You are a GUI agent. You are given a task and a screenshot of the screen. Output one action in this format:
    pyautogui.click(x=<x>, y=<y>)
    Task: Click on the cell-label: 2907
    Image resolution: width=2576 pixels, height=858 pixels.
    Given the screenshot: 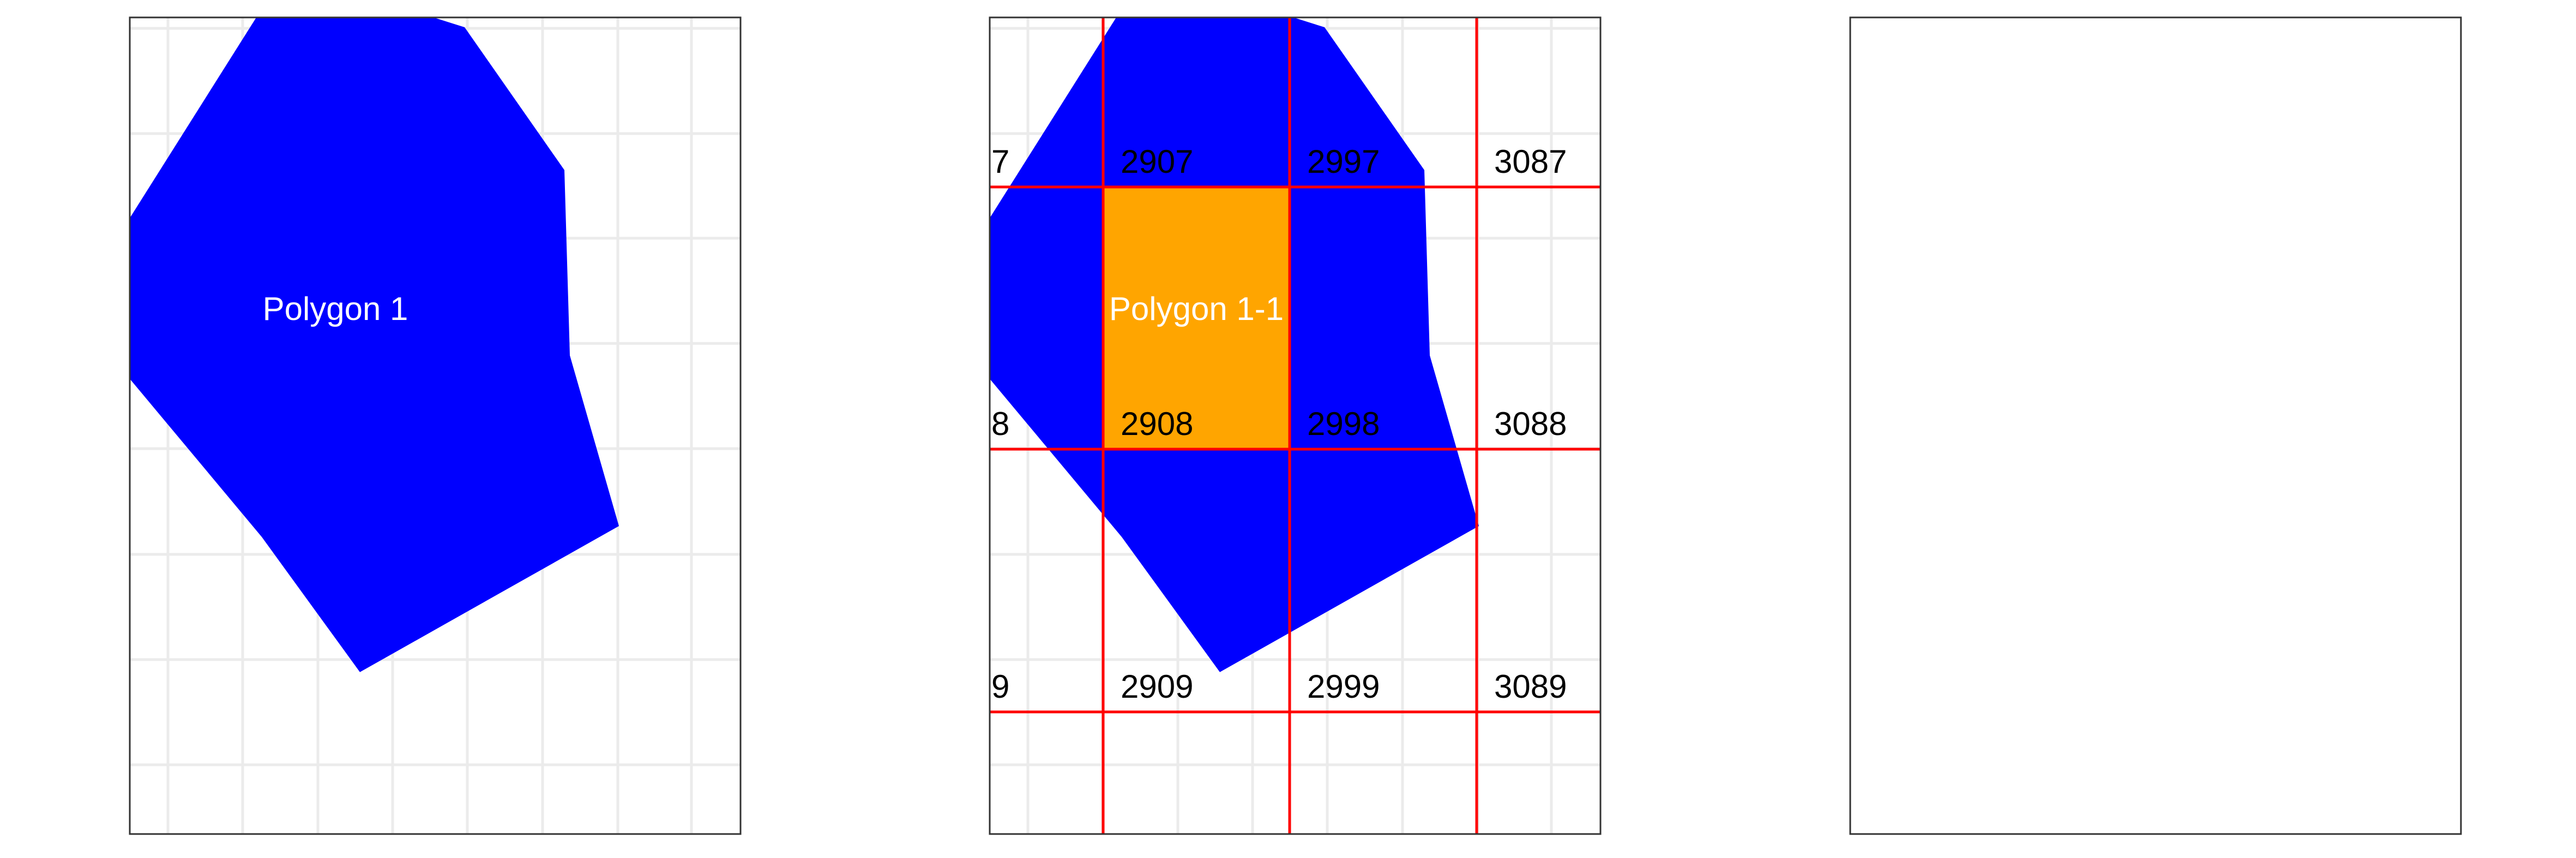 What is the action you would take?
    pyautogui.click(x=1157, y=162)
    